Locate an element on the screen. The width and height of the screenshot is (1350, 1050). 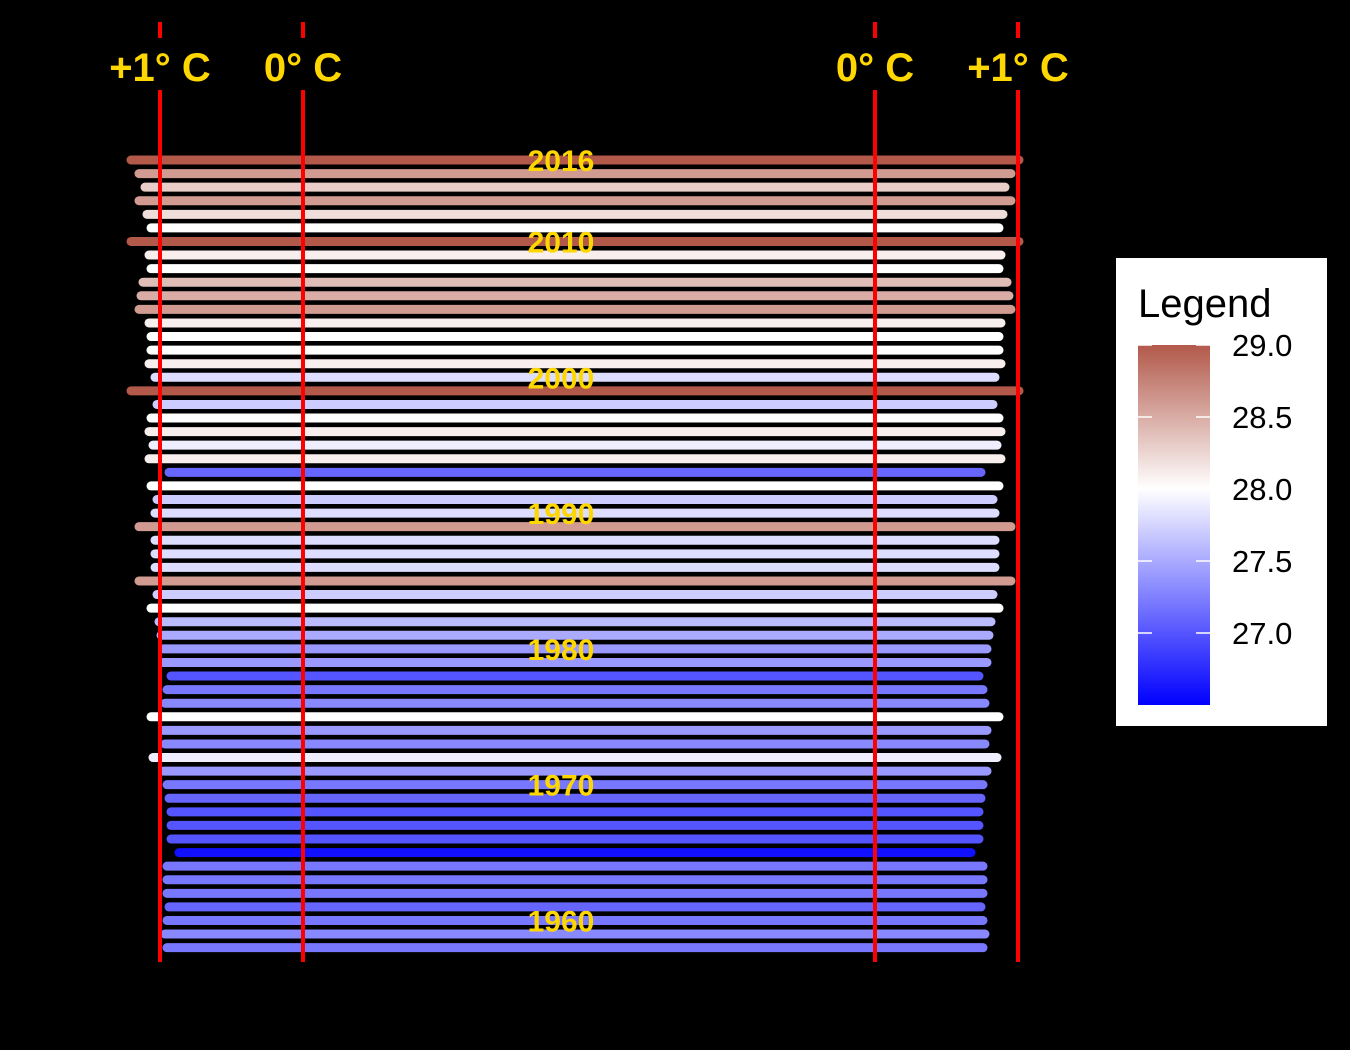
year-label-1960: 1960 is located at coordinates (561, 921).